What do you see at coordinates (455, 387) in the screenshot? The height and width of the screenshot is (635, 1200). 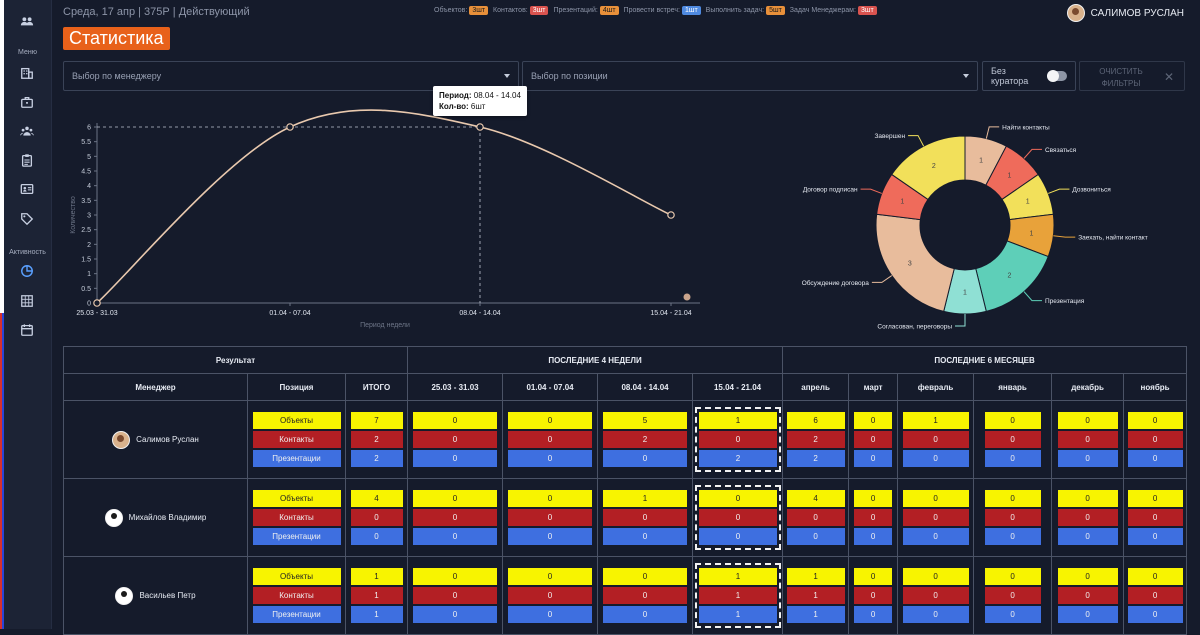 I see `column-header: 25.03 - 31.03` at bounding box center [455, 387].